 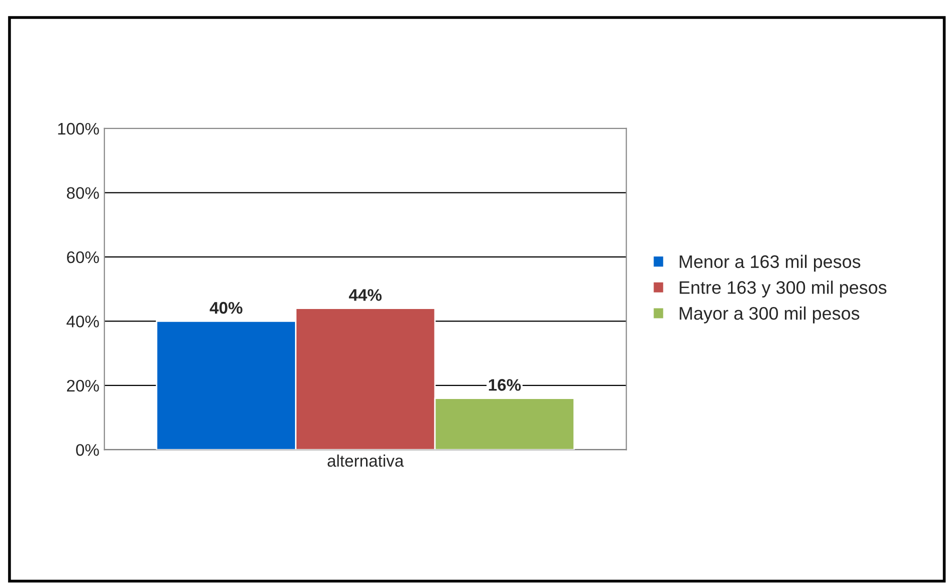 I want to click on y-tick-label: 20%, so click(x=83, y=386).